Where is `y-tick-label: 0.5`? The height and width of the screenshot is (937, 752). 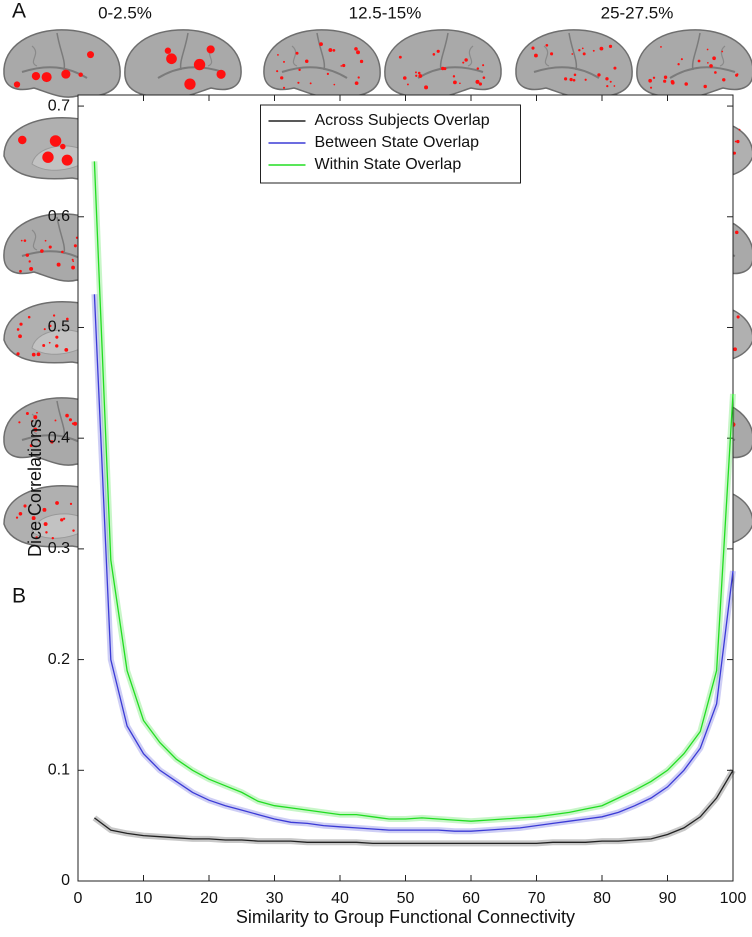 y-tick-label: 0.5 is located at coordinates (59, 327).